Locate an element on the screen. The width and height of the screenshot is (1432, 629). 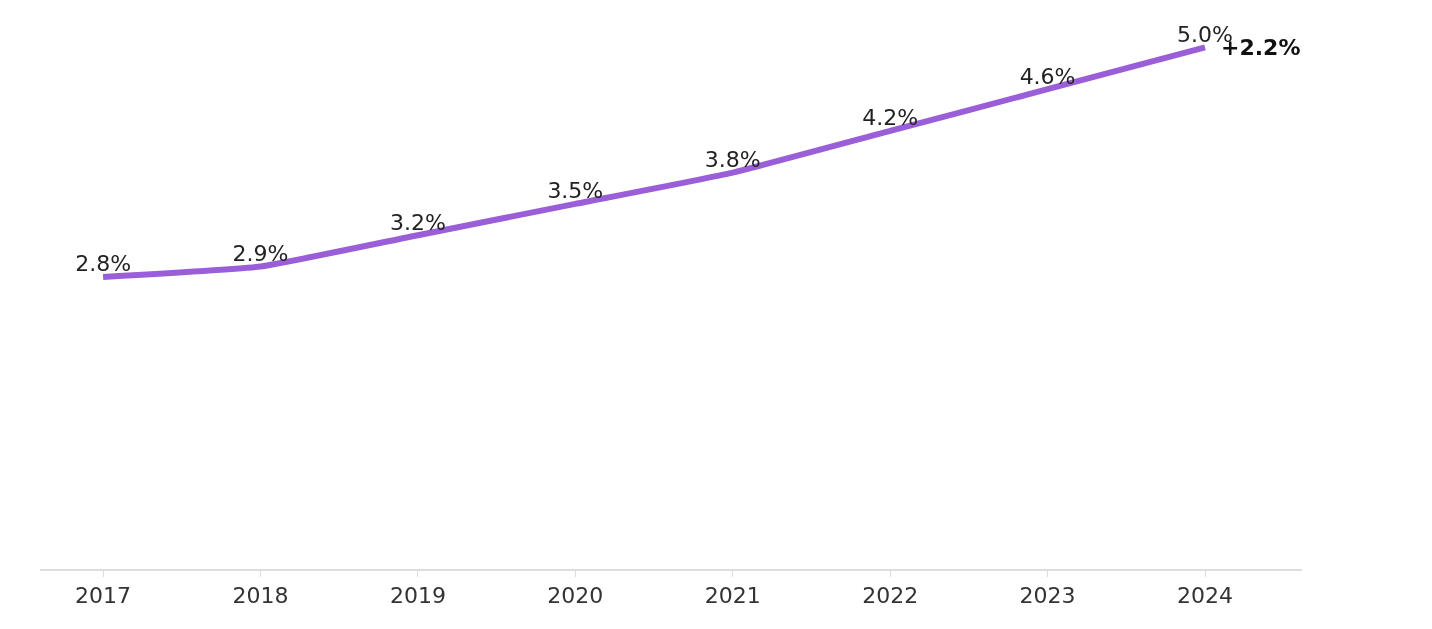
x-tick-label: 2021 is located at coordinates (732, 596).